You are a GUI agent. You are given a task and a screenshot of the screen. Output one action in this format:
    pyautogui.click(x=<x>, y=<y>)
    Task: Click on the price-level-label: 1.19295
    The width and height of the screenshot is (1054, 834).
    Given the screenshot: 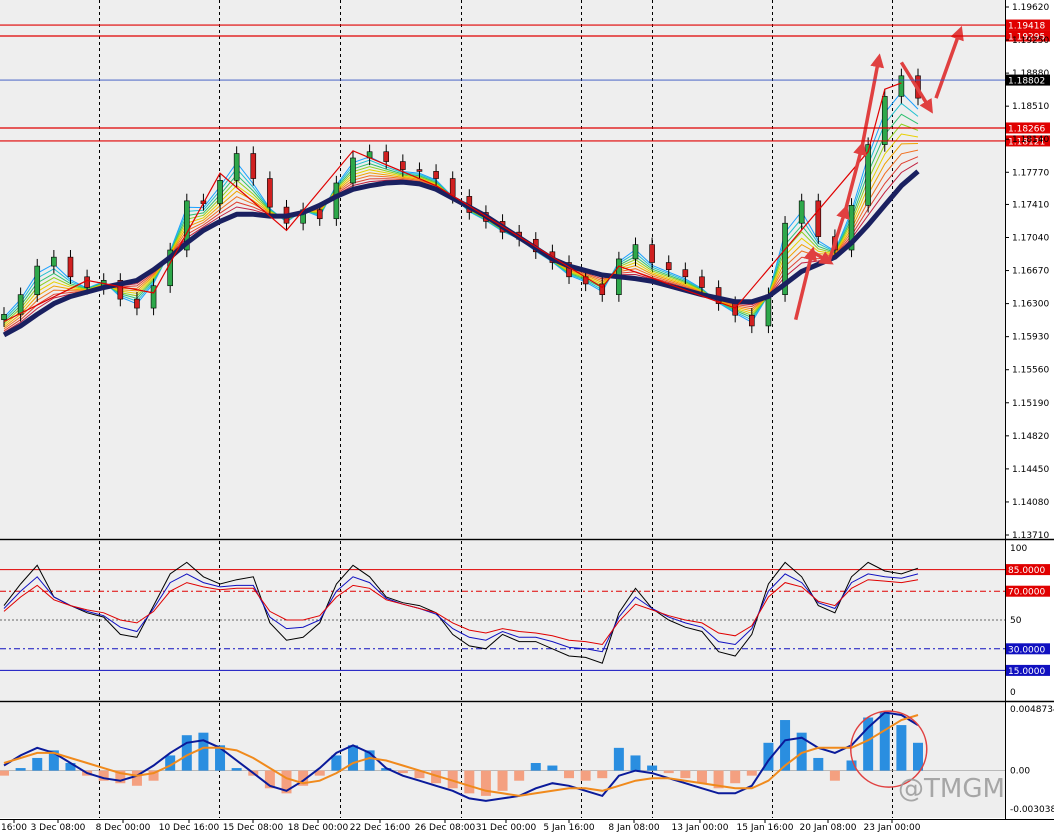 What is the action you would take?
    pyautogui.click(x=1026, y=38)
    